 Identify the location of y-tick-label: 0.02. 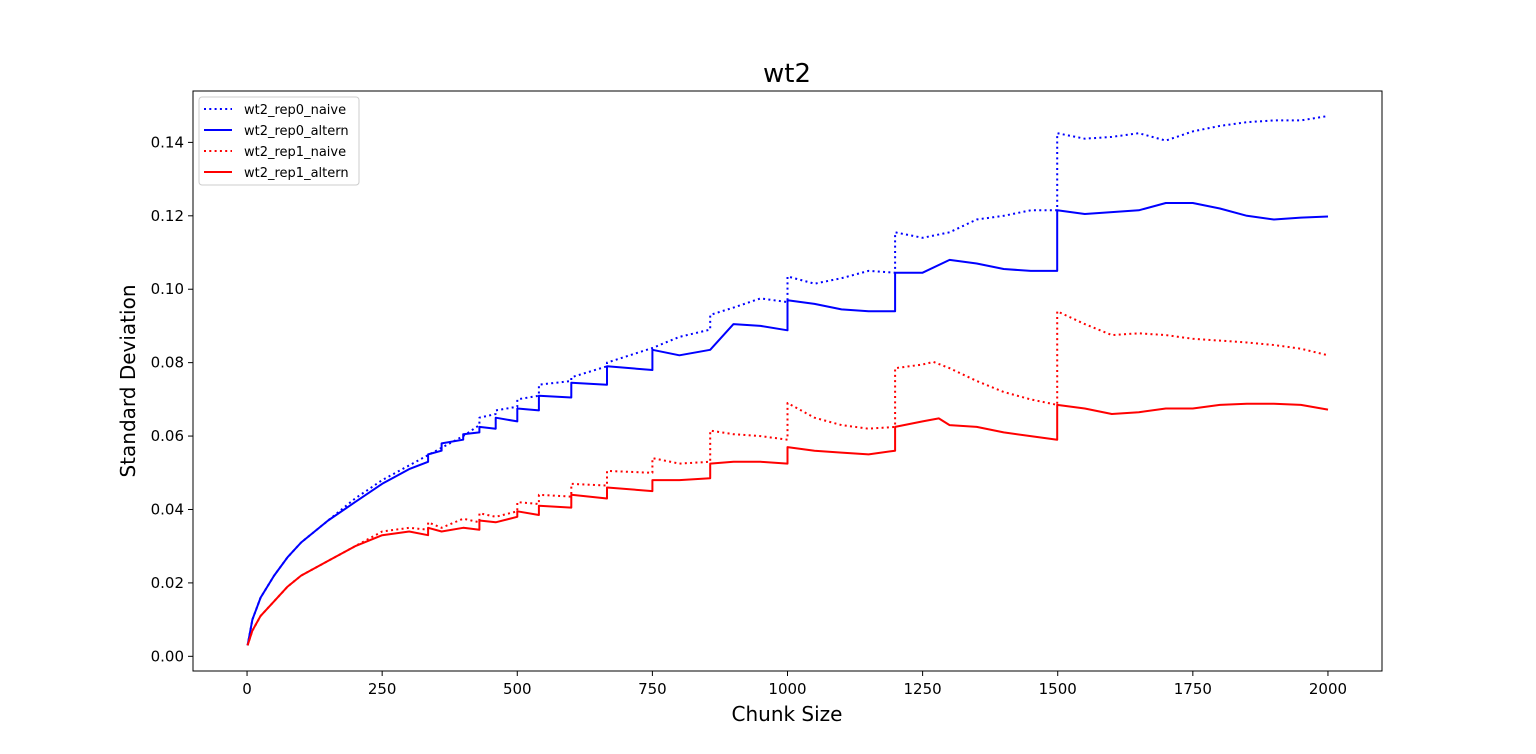
(167, 583).